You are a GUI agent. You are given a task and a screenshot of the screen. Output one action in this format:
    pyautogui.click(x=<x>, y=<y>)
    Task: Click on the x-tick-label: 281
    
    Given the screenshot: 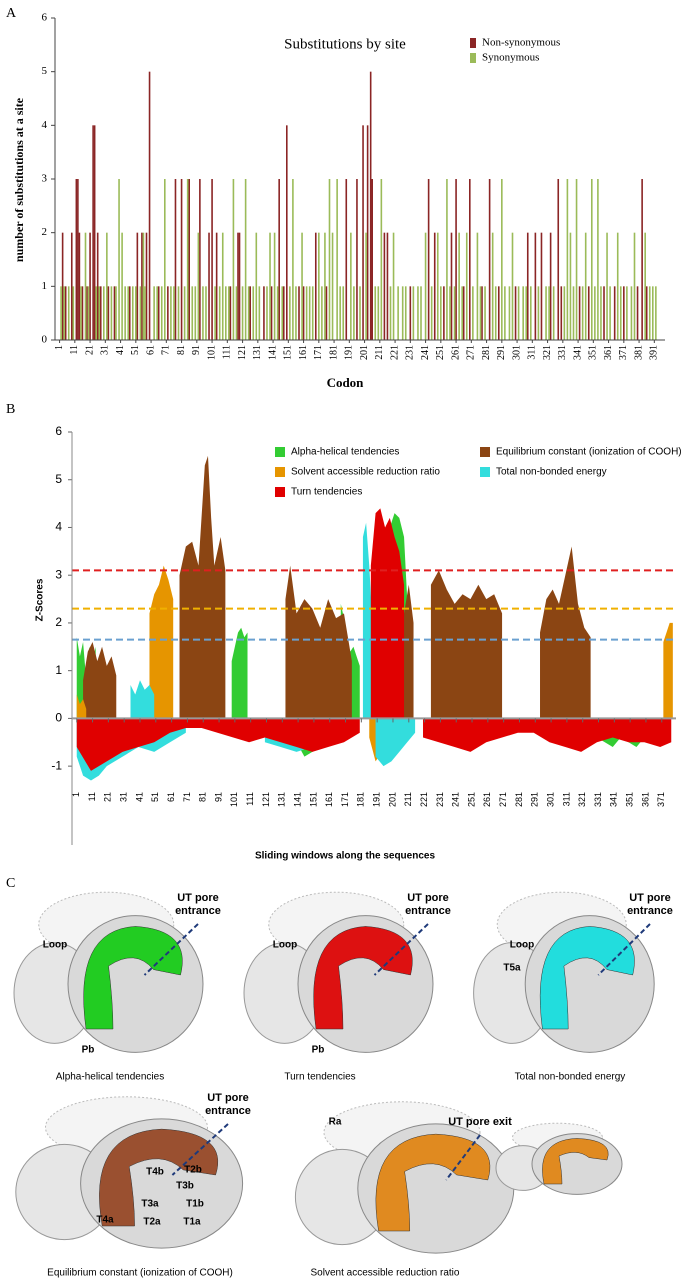 What is the action you would take?
    pyautogui.click(x=486, y=352)
    